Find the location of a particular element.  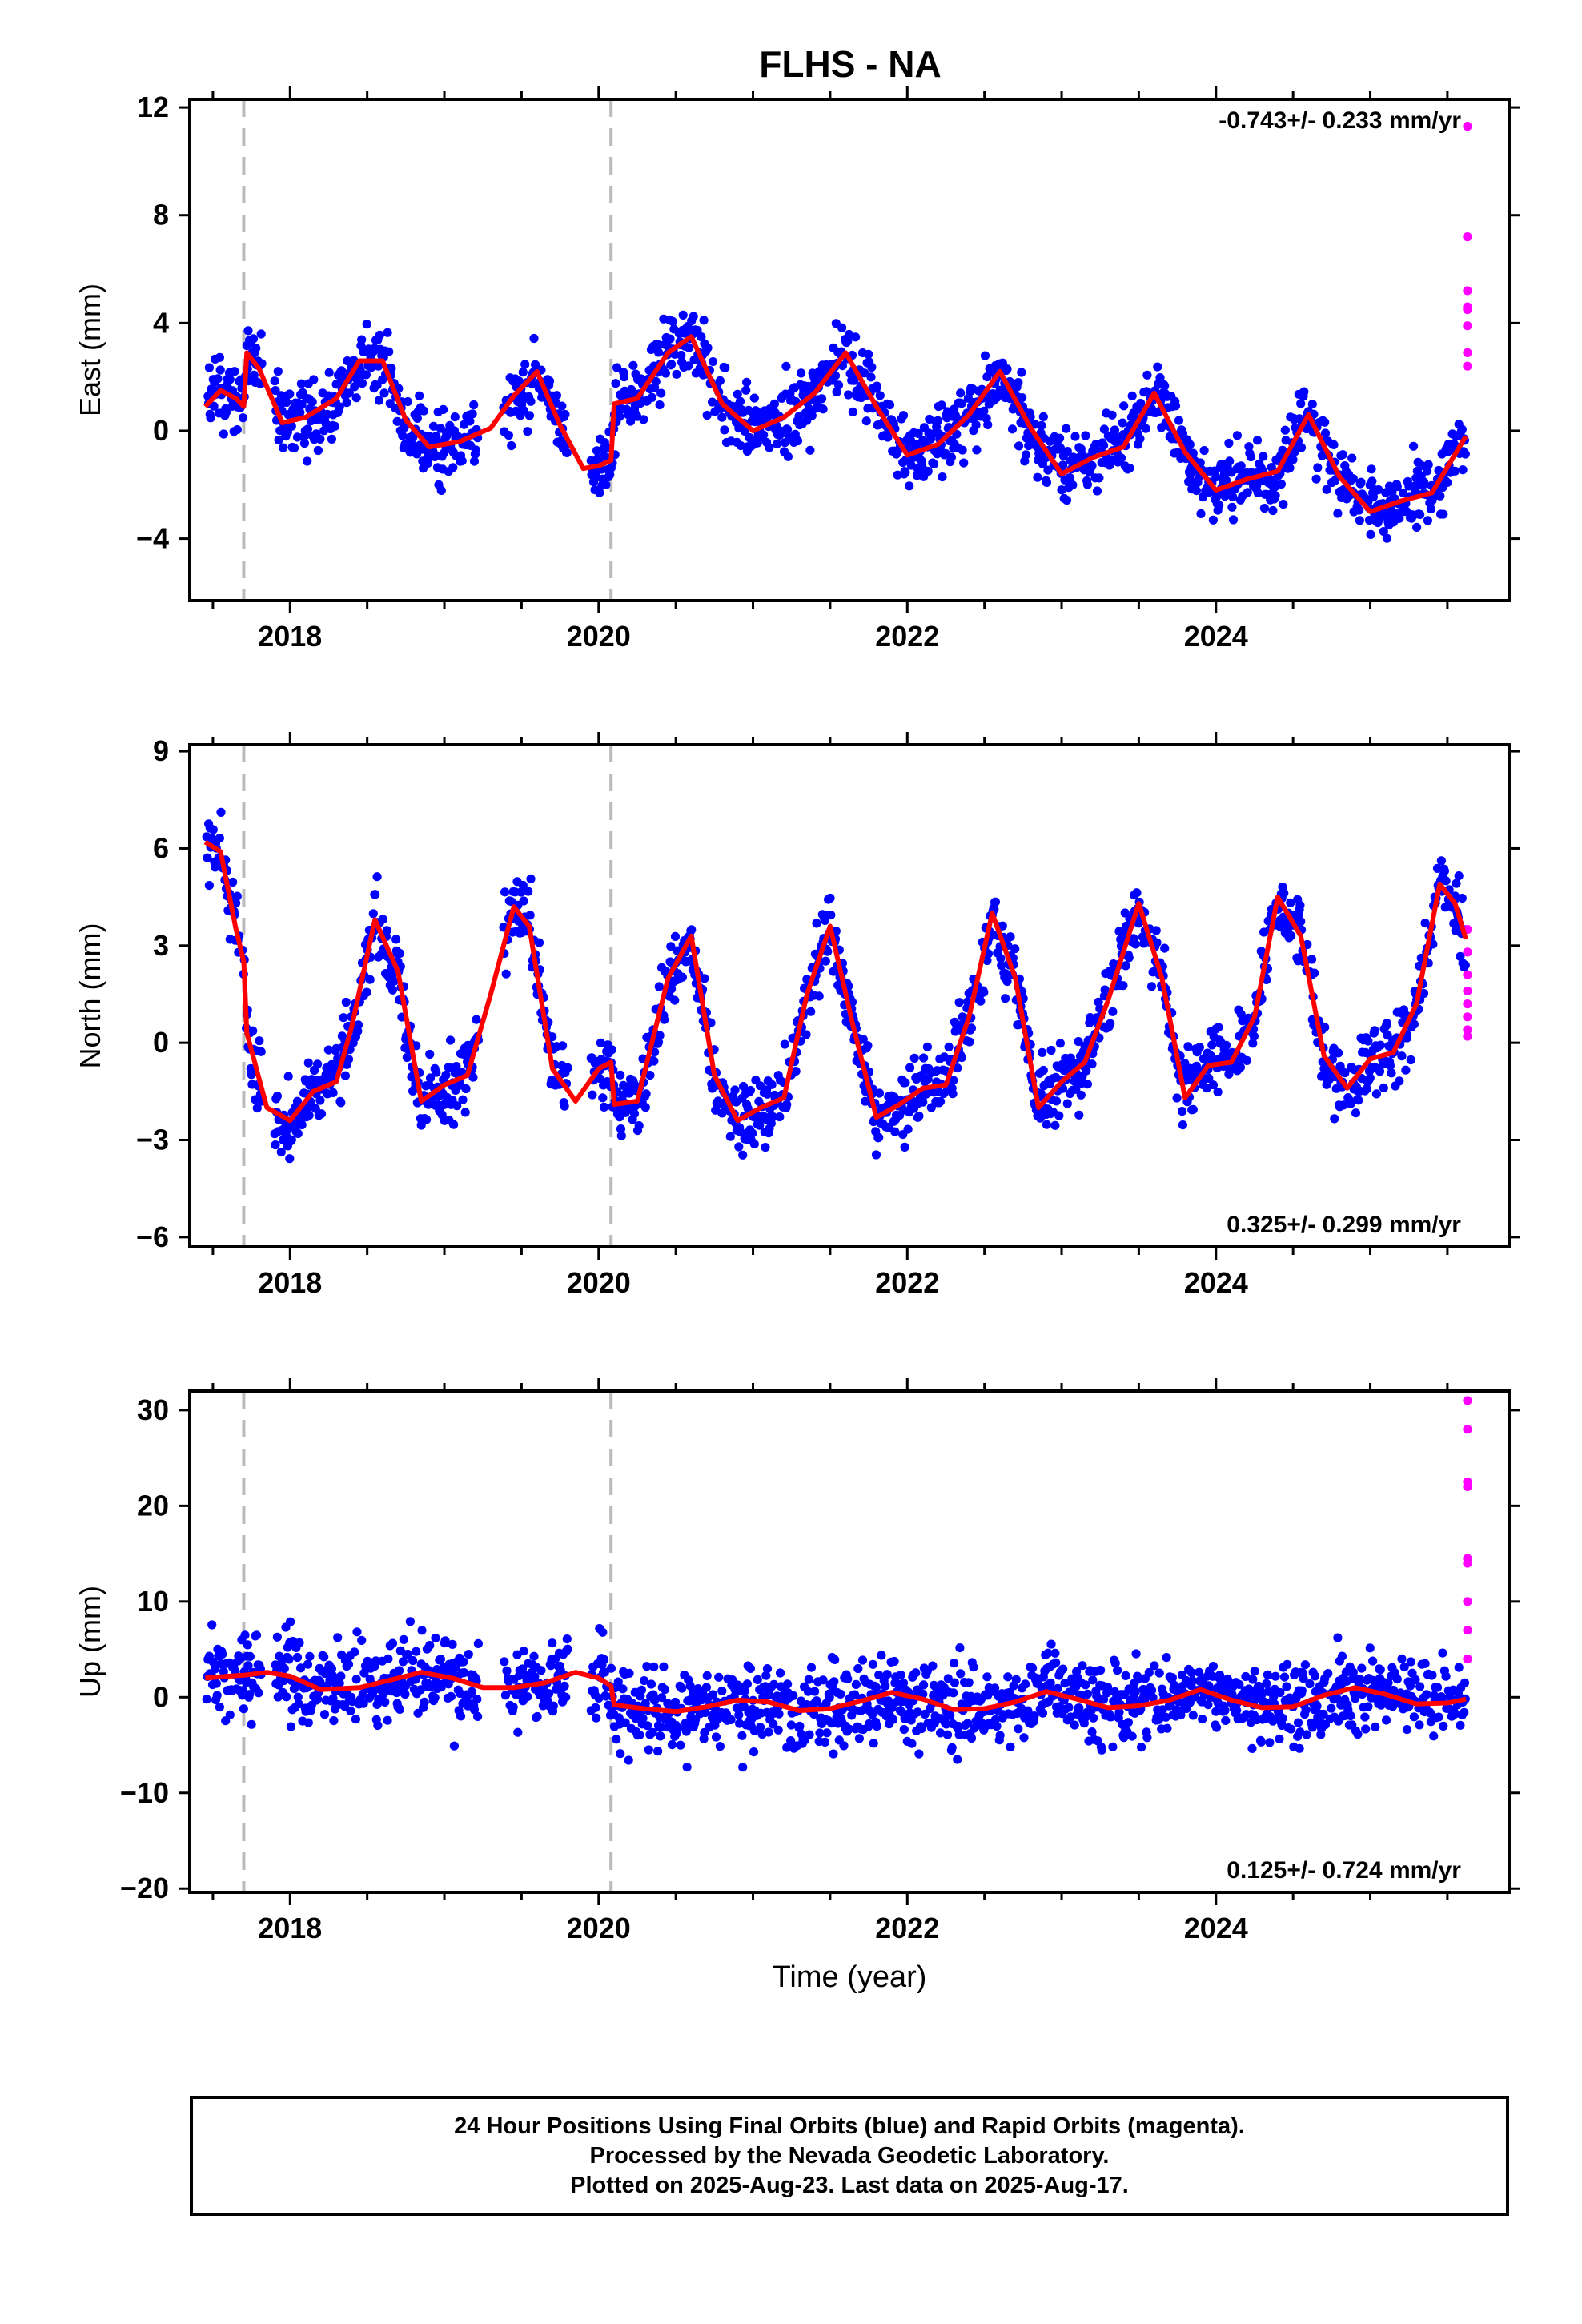

x-tick-label: 2018 is located at coordinates (290, 1282).